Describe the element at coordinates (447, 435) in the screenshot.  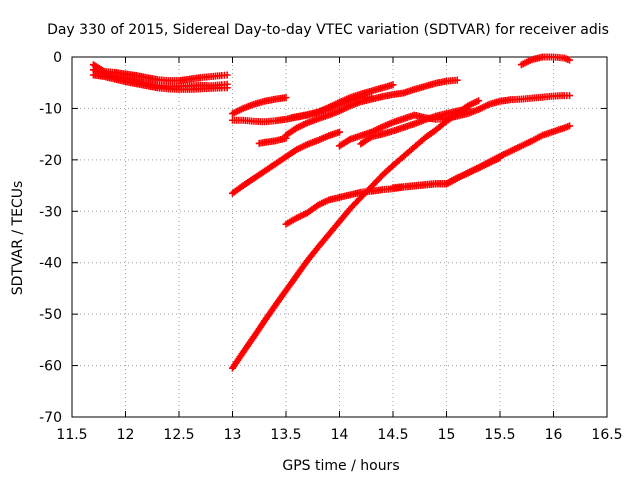
I see `x-tick-label: 15` at that location.